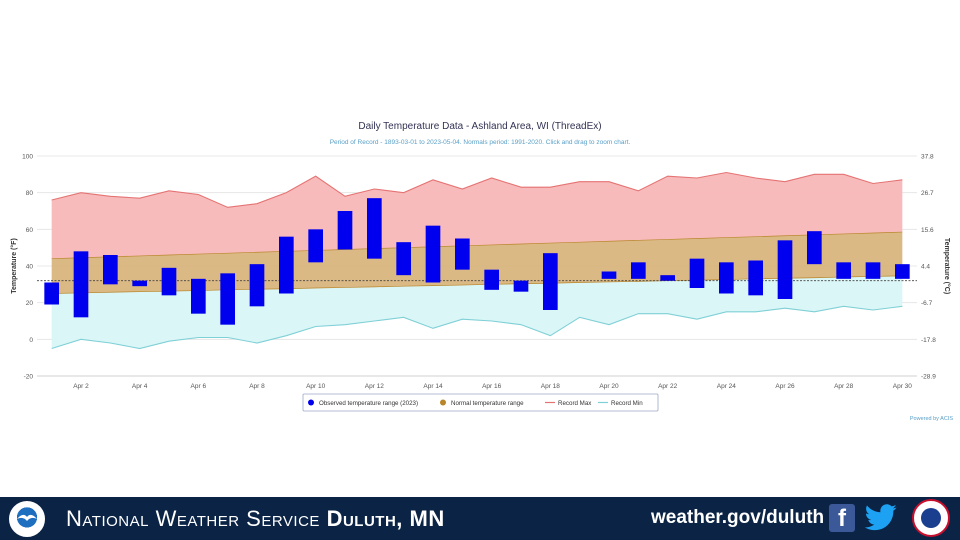  I want to click on noaa-bird-icon, so click(27, 517).